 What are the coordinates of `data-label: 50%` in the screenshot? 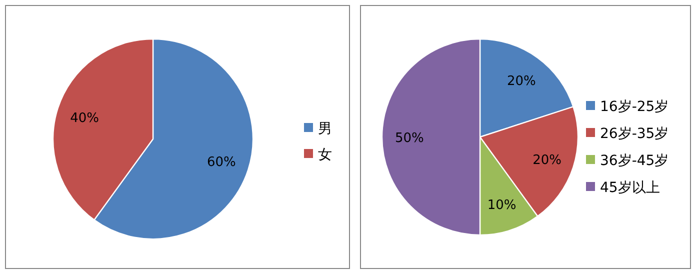 It's located at (409, 138).